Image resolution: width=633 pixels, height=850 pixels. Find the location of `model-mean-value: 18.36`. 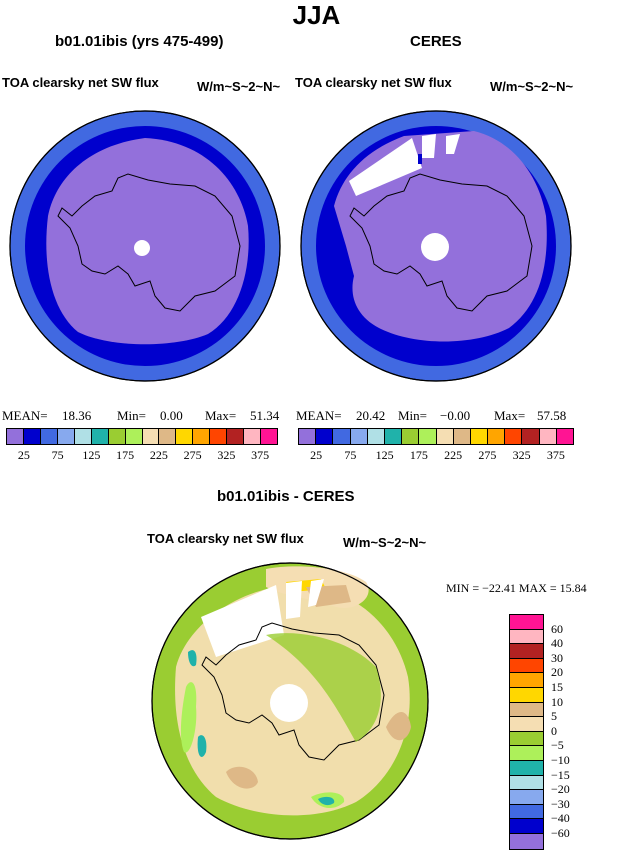

model-mean-value: 18.36 is located at coordinates (77, 415).